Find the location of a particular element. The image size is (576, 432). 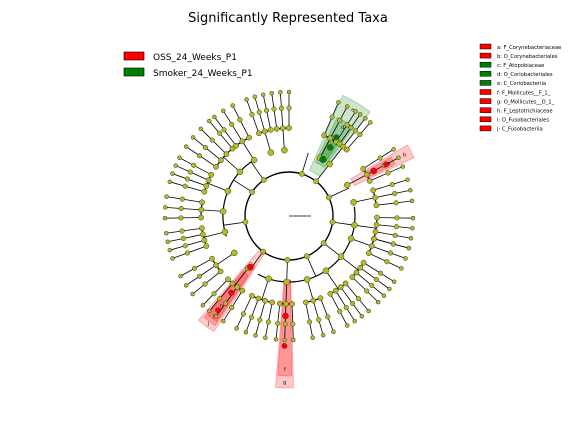

taxa-legend-label-b: b: O_Corynebacteriales is located at coordinates (527, 57).